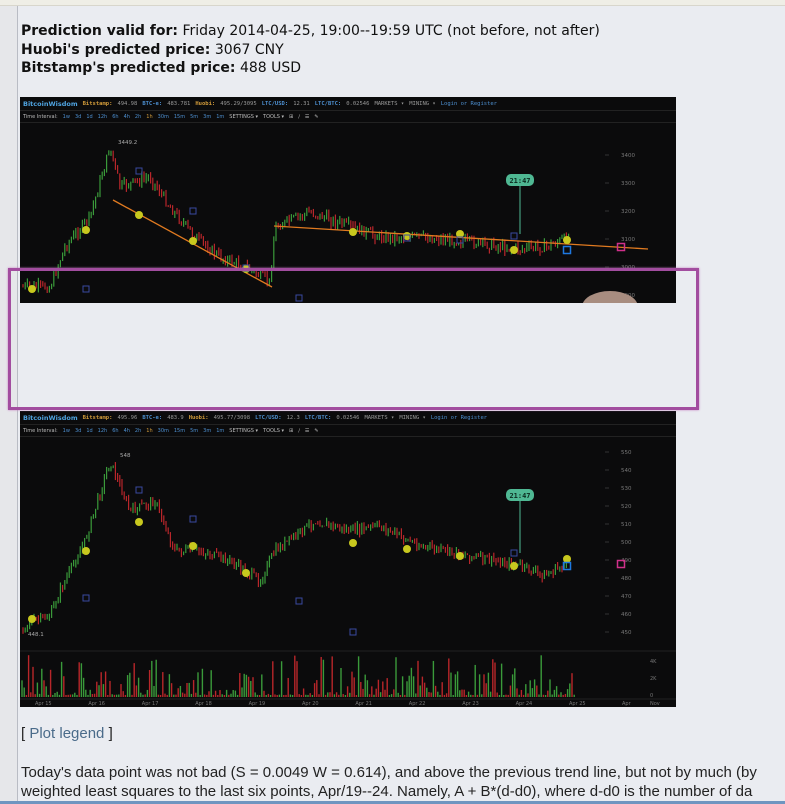 Image resolution: width=785 pixels, height=804 pixels. Describe the element at coordinates (621, 247) in the screenshot. I see `next-prediction-square` at that location.